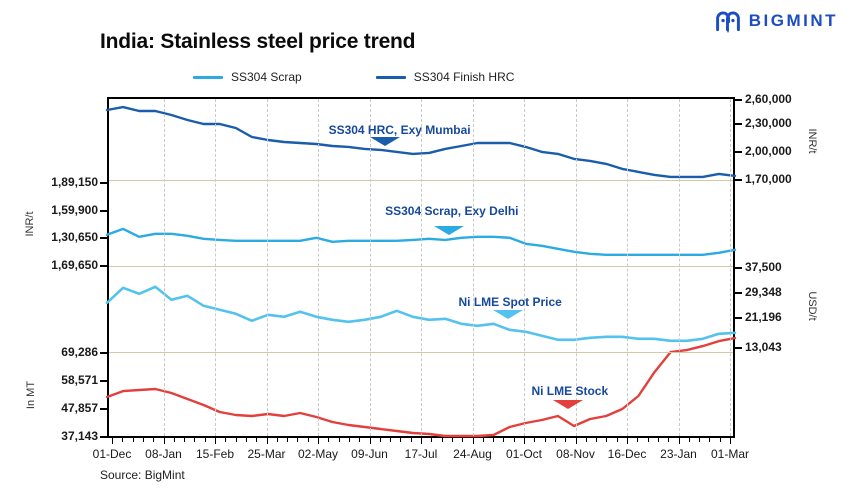 The width and height of the screenshot is (850, 494). What do you see at coordinates (30, 224) in the screenshot?
I see `left-inr-unit-label: INR/t` at bounding box center [30, 224].